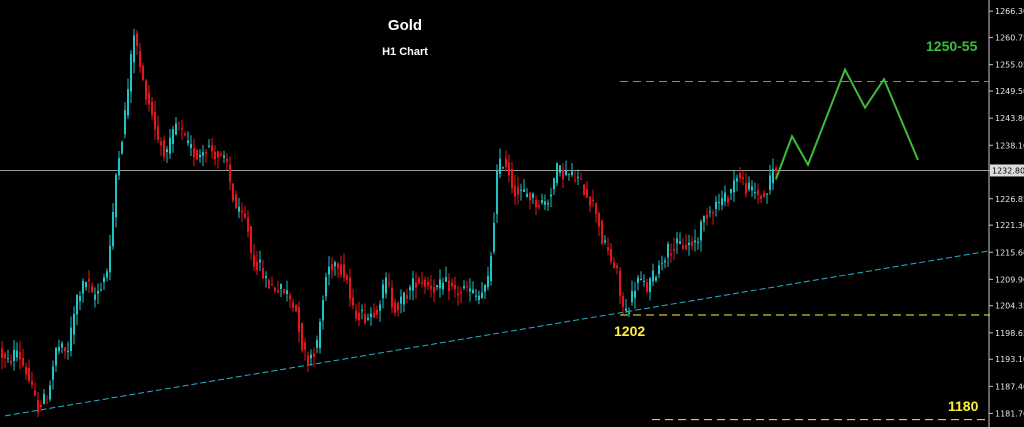 This screenshot has width=1024, height=427. What do you see at coordinates (405, 52) in the screenshot?
I see `chart-subtitle: H1 Chart` at bounding box center [405, 52].